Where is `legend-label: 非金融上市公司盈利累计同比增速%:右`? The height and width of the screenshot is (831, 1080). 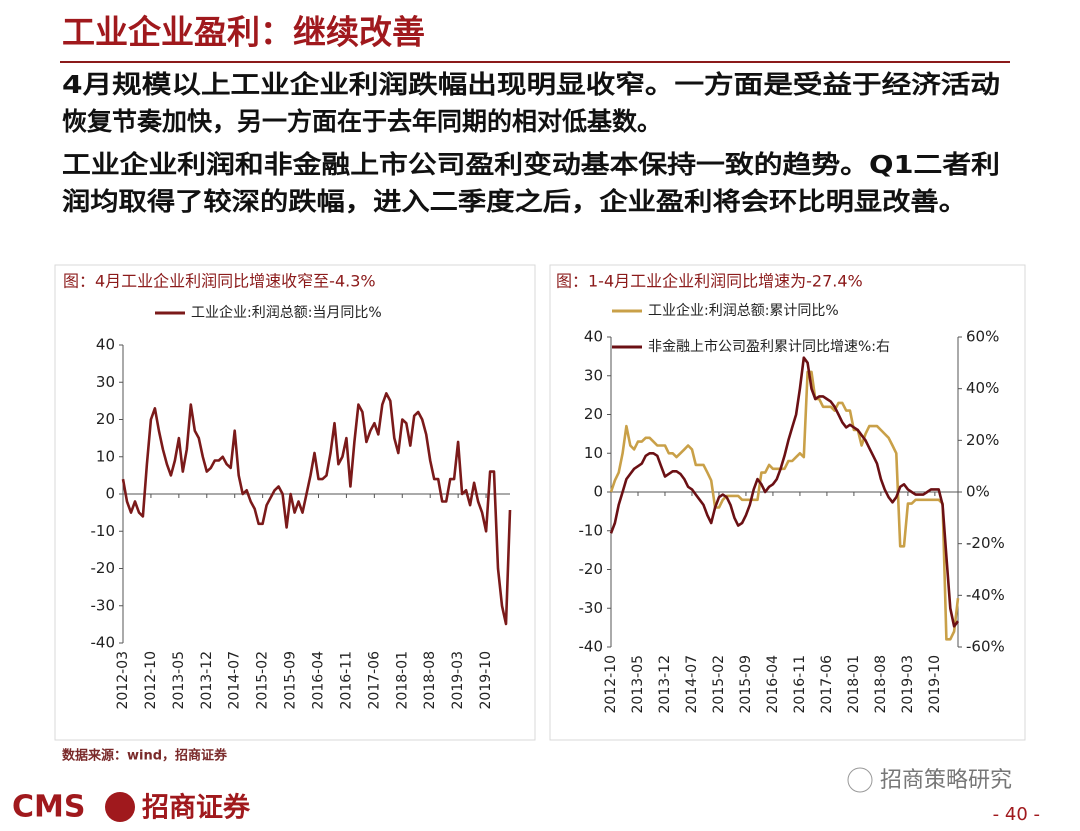
legend-label: 非金融上市公司盈利累计同比增速%:右 is located at coordinates (769, 346).